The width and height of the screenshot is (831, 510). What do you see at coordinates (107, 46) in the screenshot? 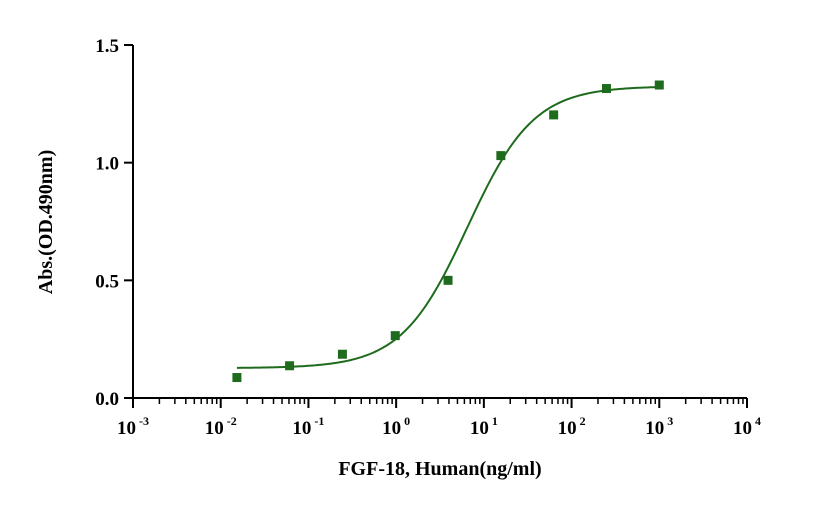
I see `y-tick-label: 1.5` at bounding box center [107, 46].